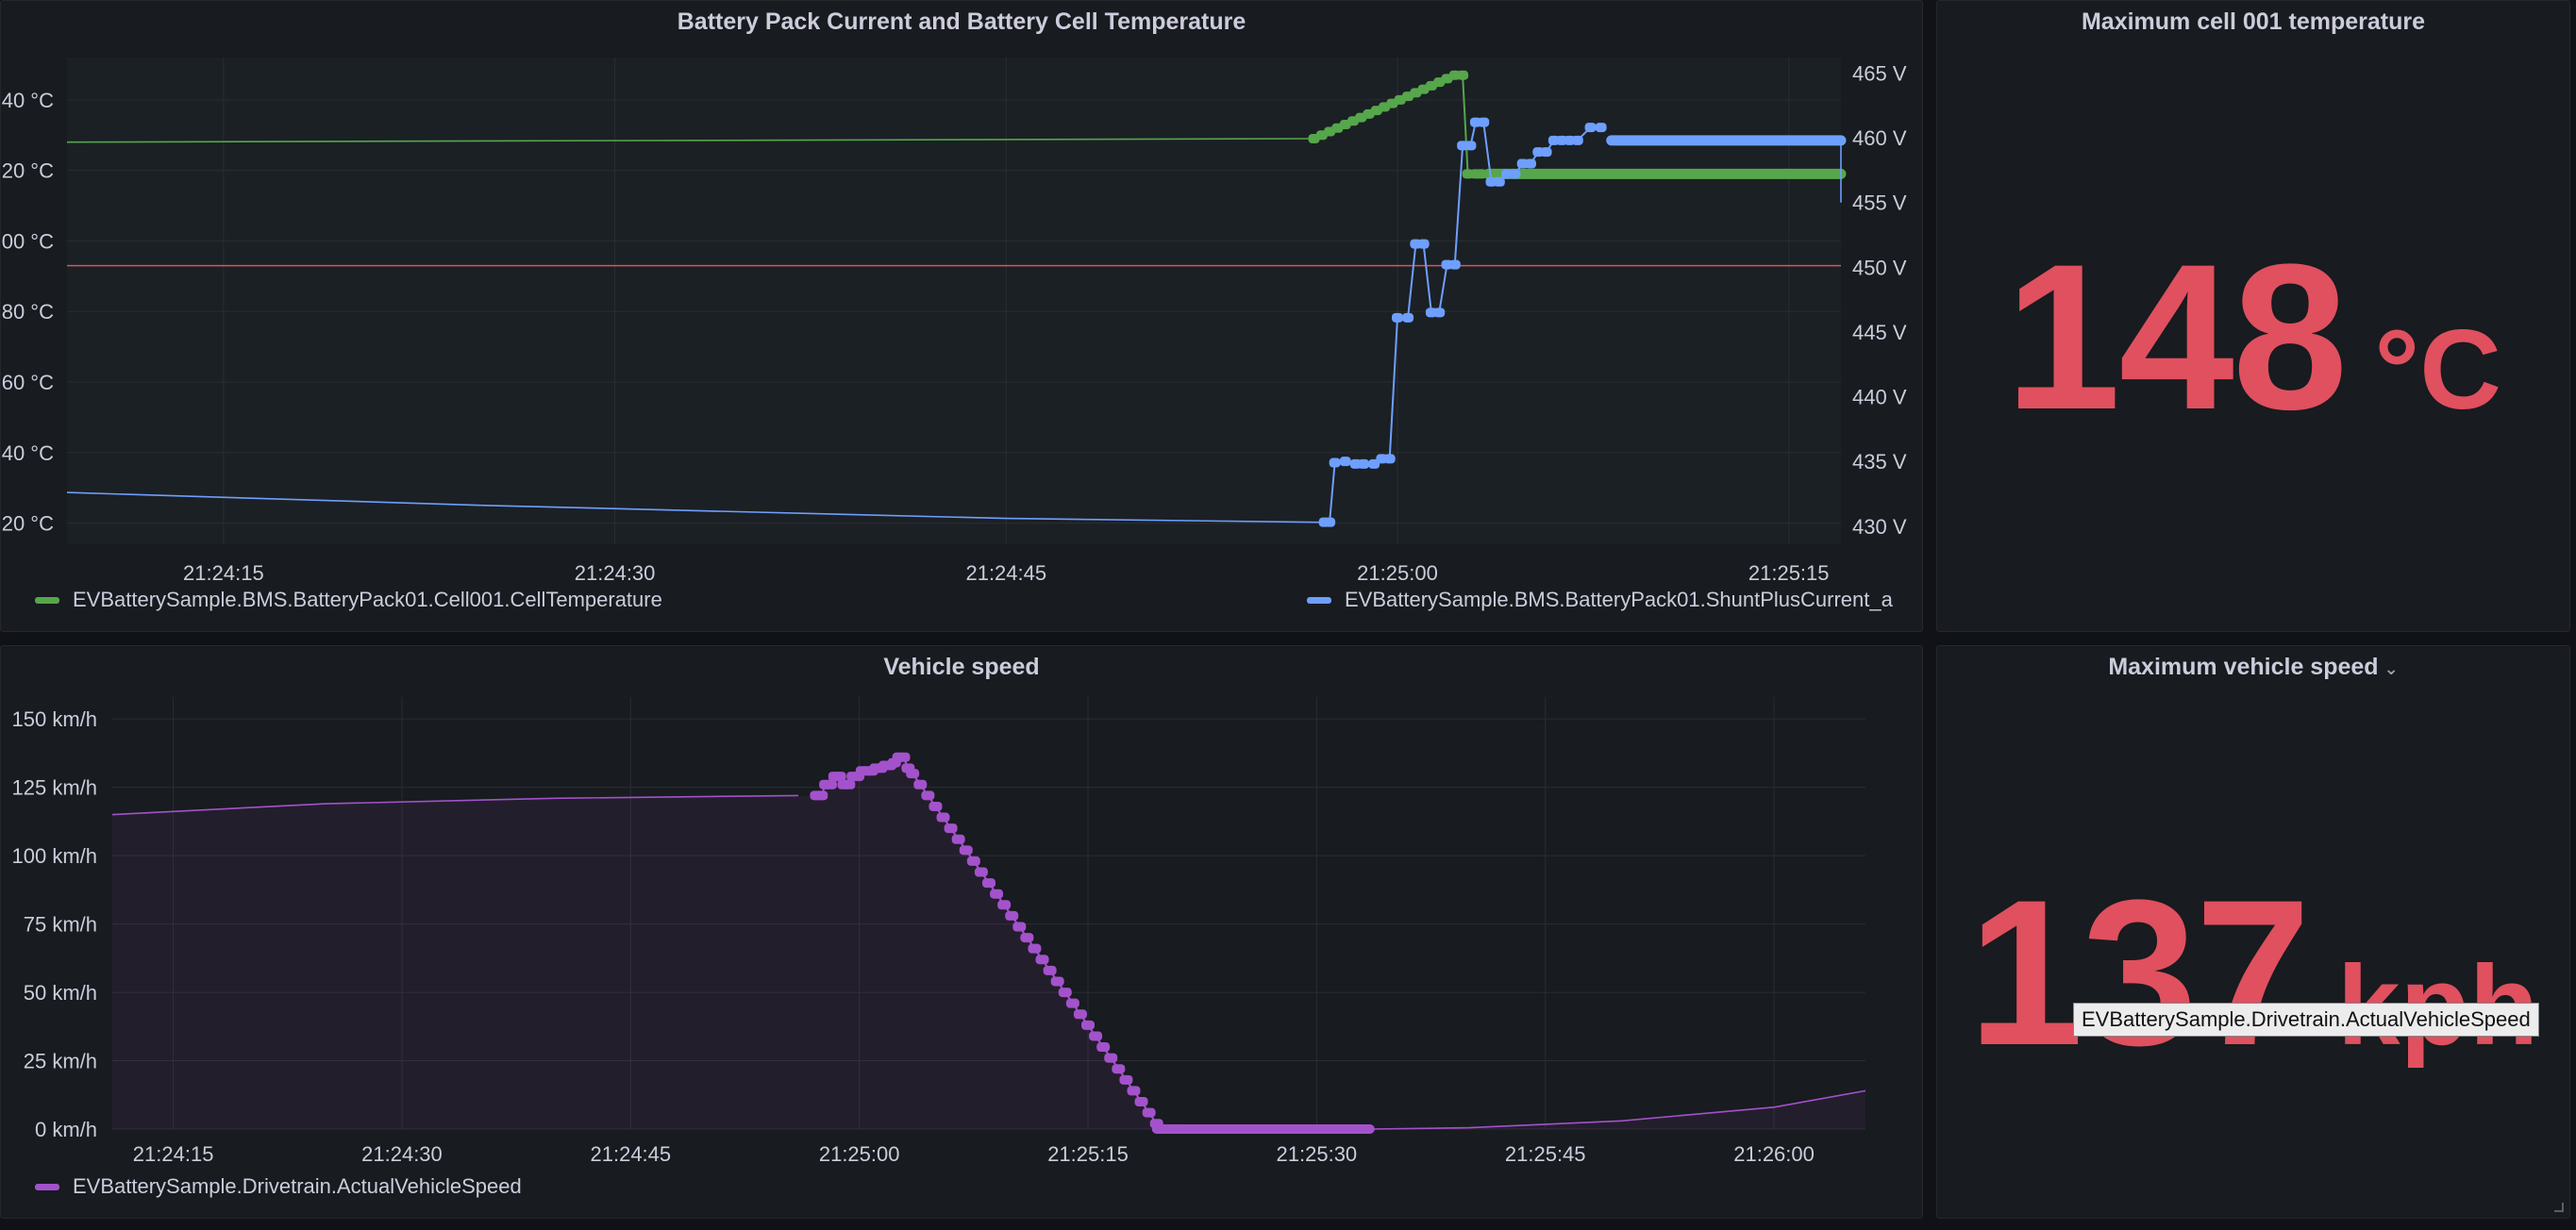 The width and height of the screenshot is (2576, 1230). What do you see at coordinates (1879, 138) in the screenshot?
I see `y-right-tick-label: 460 V` at bounding box center [1879, 138].